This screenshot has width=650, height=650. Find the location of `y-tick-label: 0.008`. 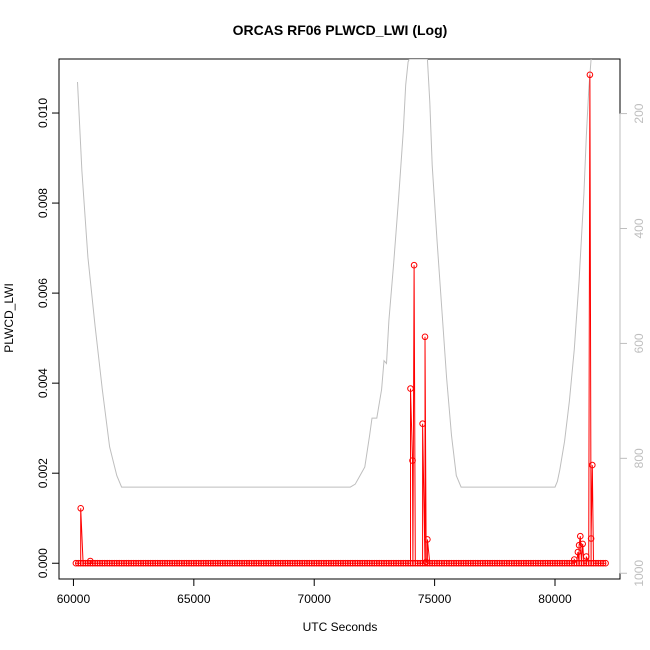

y-tick-label: 0.008 is located at coordinates (43, 203).